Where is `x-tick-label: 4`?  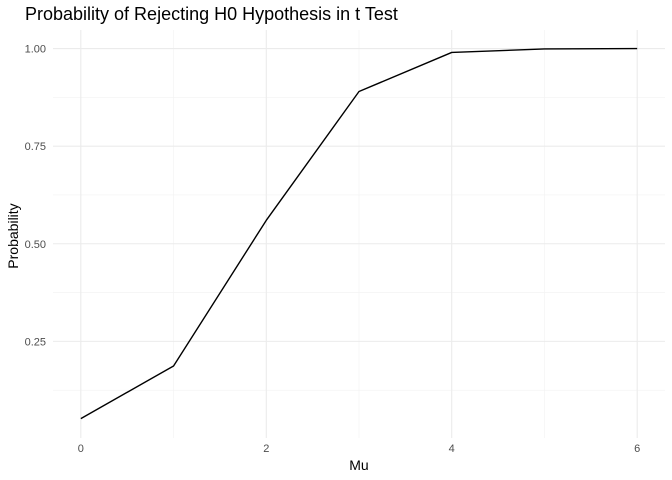
x-tick-label: 4 is located at coordinates (452, 449).